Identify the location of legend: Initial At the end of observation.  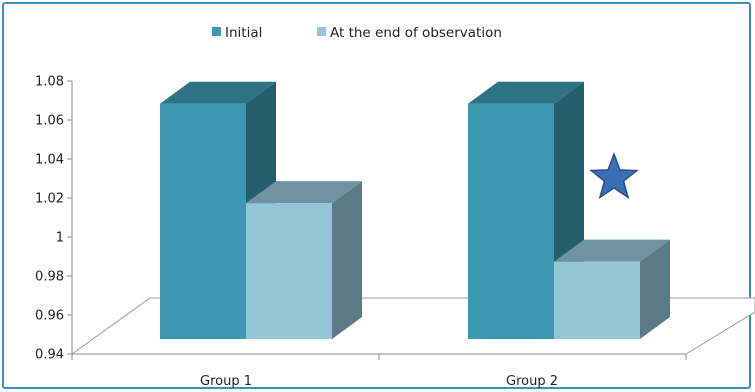
(357, 33).